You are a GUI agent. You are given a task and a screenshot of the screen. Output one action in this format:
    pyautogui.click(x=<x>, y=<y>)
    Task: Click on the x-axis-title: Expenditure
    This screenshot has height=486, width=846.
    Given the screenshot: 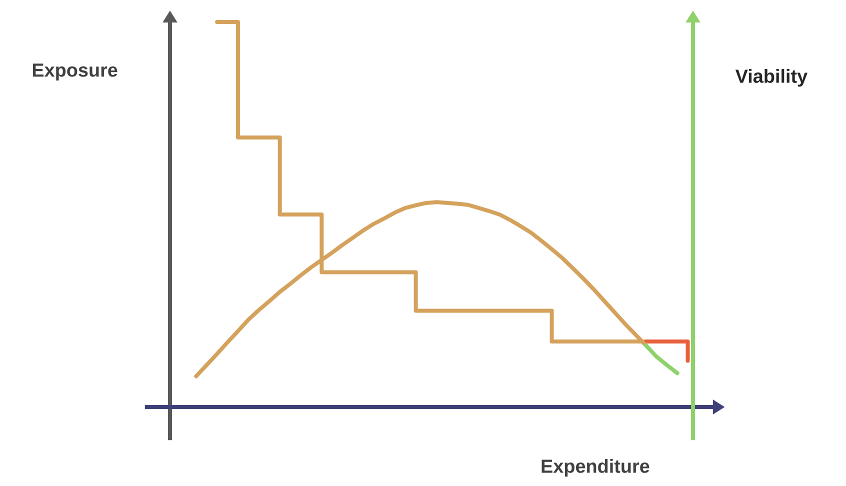 What is the action you would take?
    pyautogui.click(x=596, y=468)
    